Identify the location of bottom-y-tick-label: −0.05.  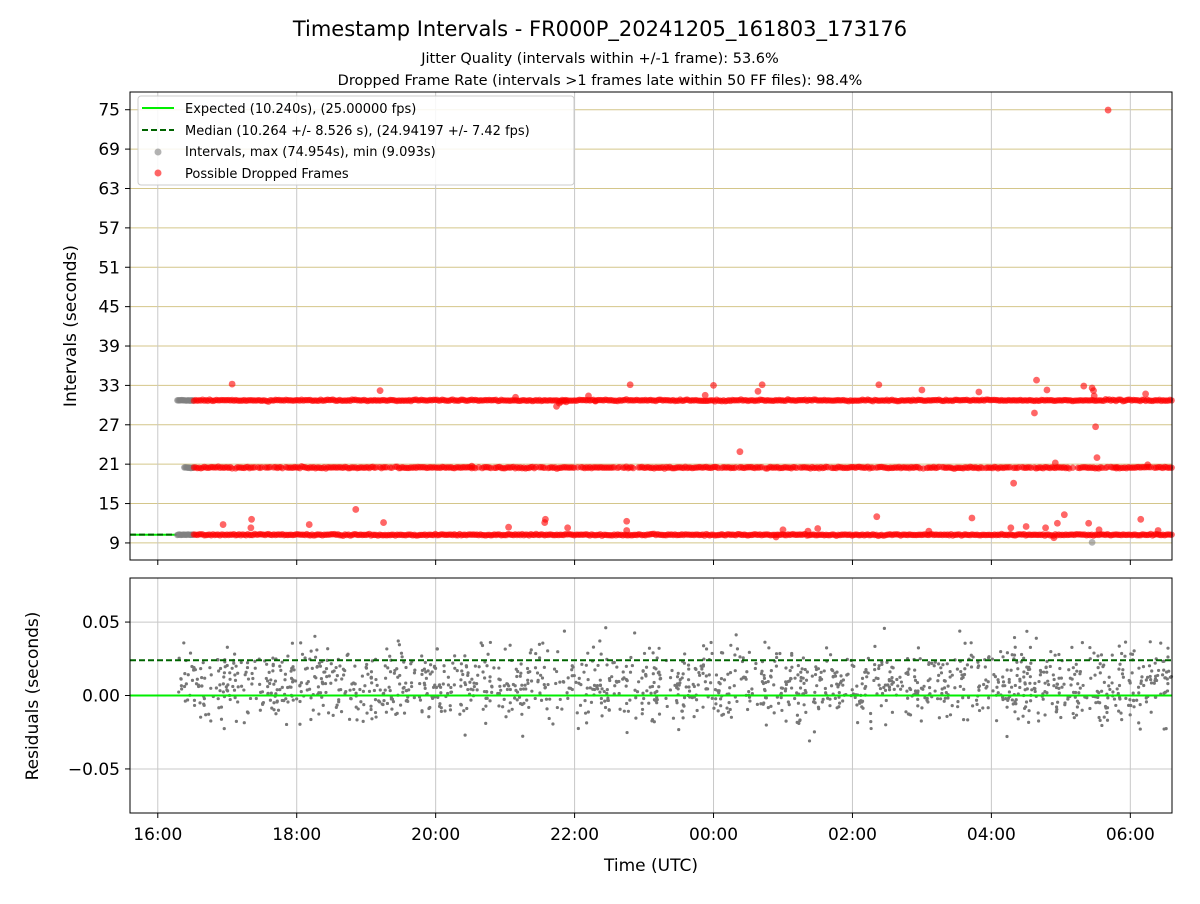
(94, 770).